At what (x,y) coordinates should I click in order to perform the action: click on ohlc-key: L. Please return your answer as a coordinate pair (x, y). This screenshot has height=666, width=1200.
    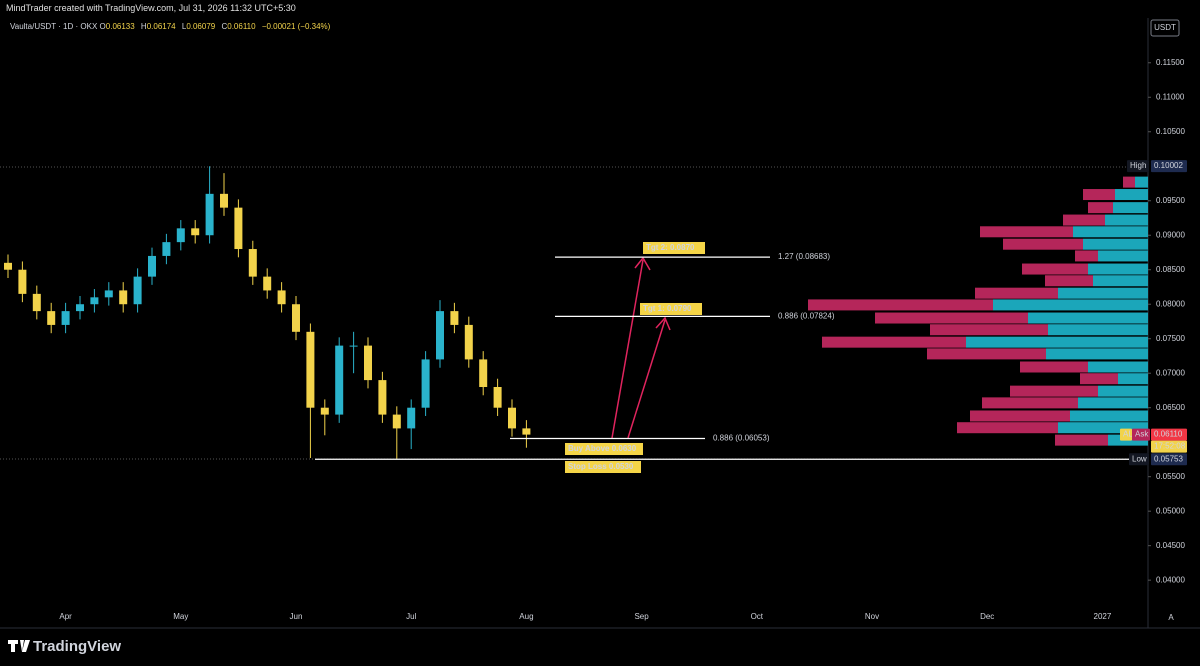
    Looking at the image, I should click on (184, 26).